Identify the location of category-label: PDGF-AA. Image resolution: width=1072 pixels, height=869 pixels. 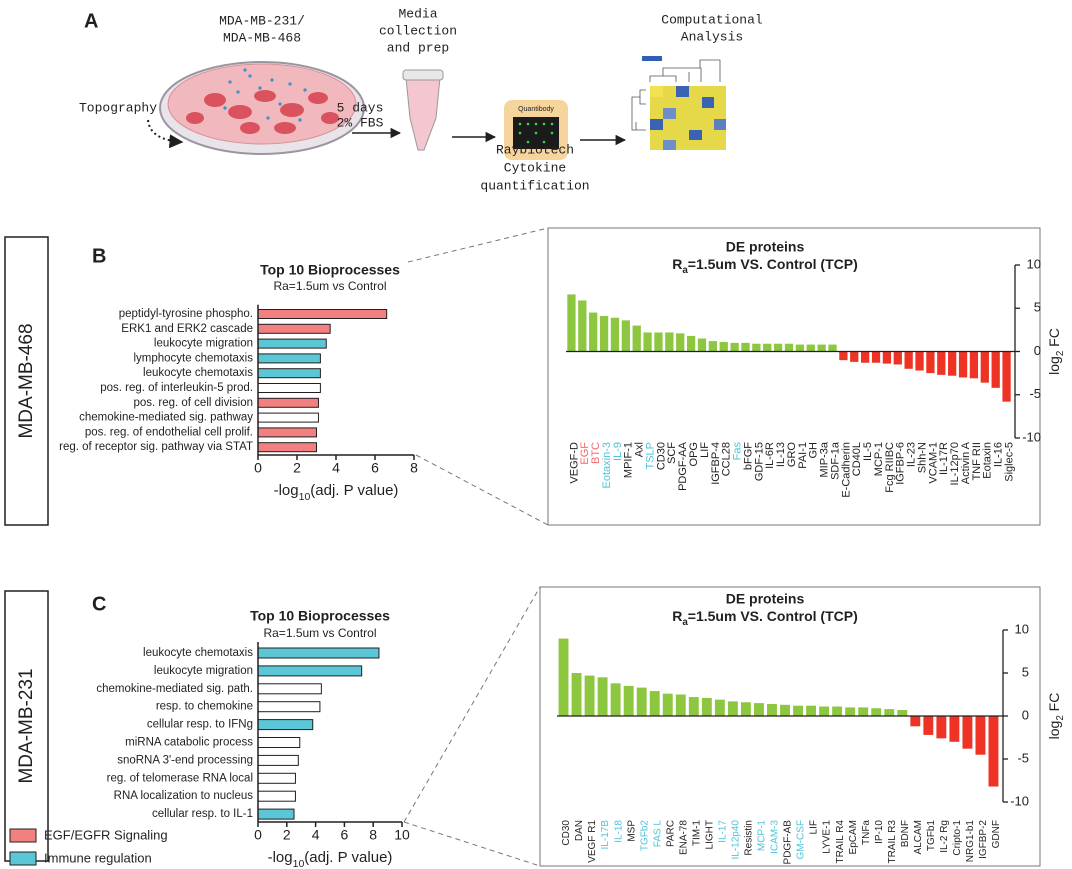
(683, 466).